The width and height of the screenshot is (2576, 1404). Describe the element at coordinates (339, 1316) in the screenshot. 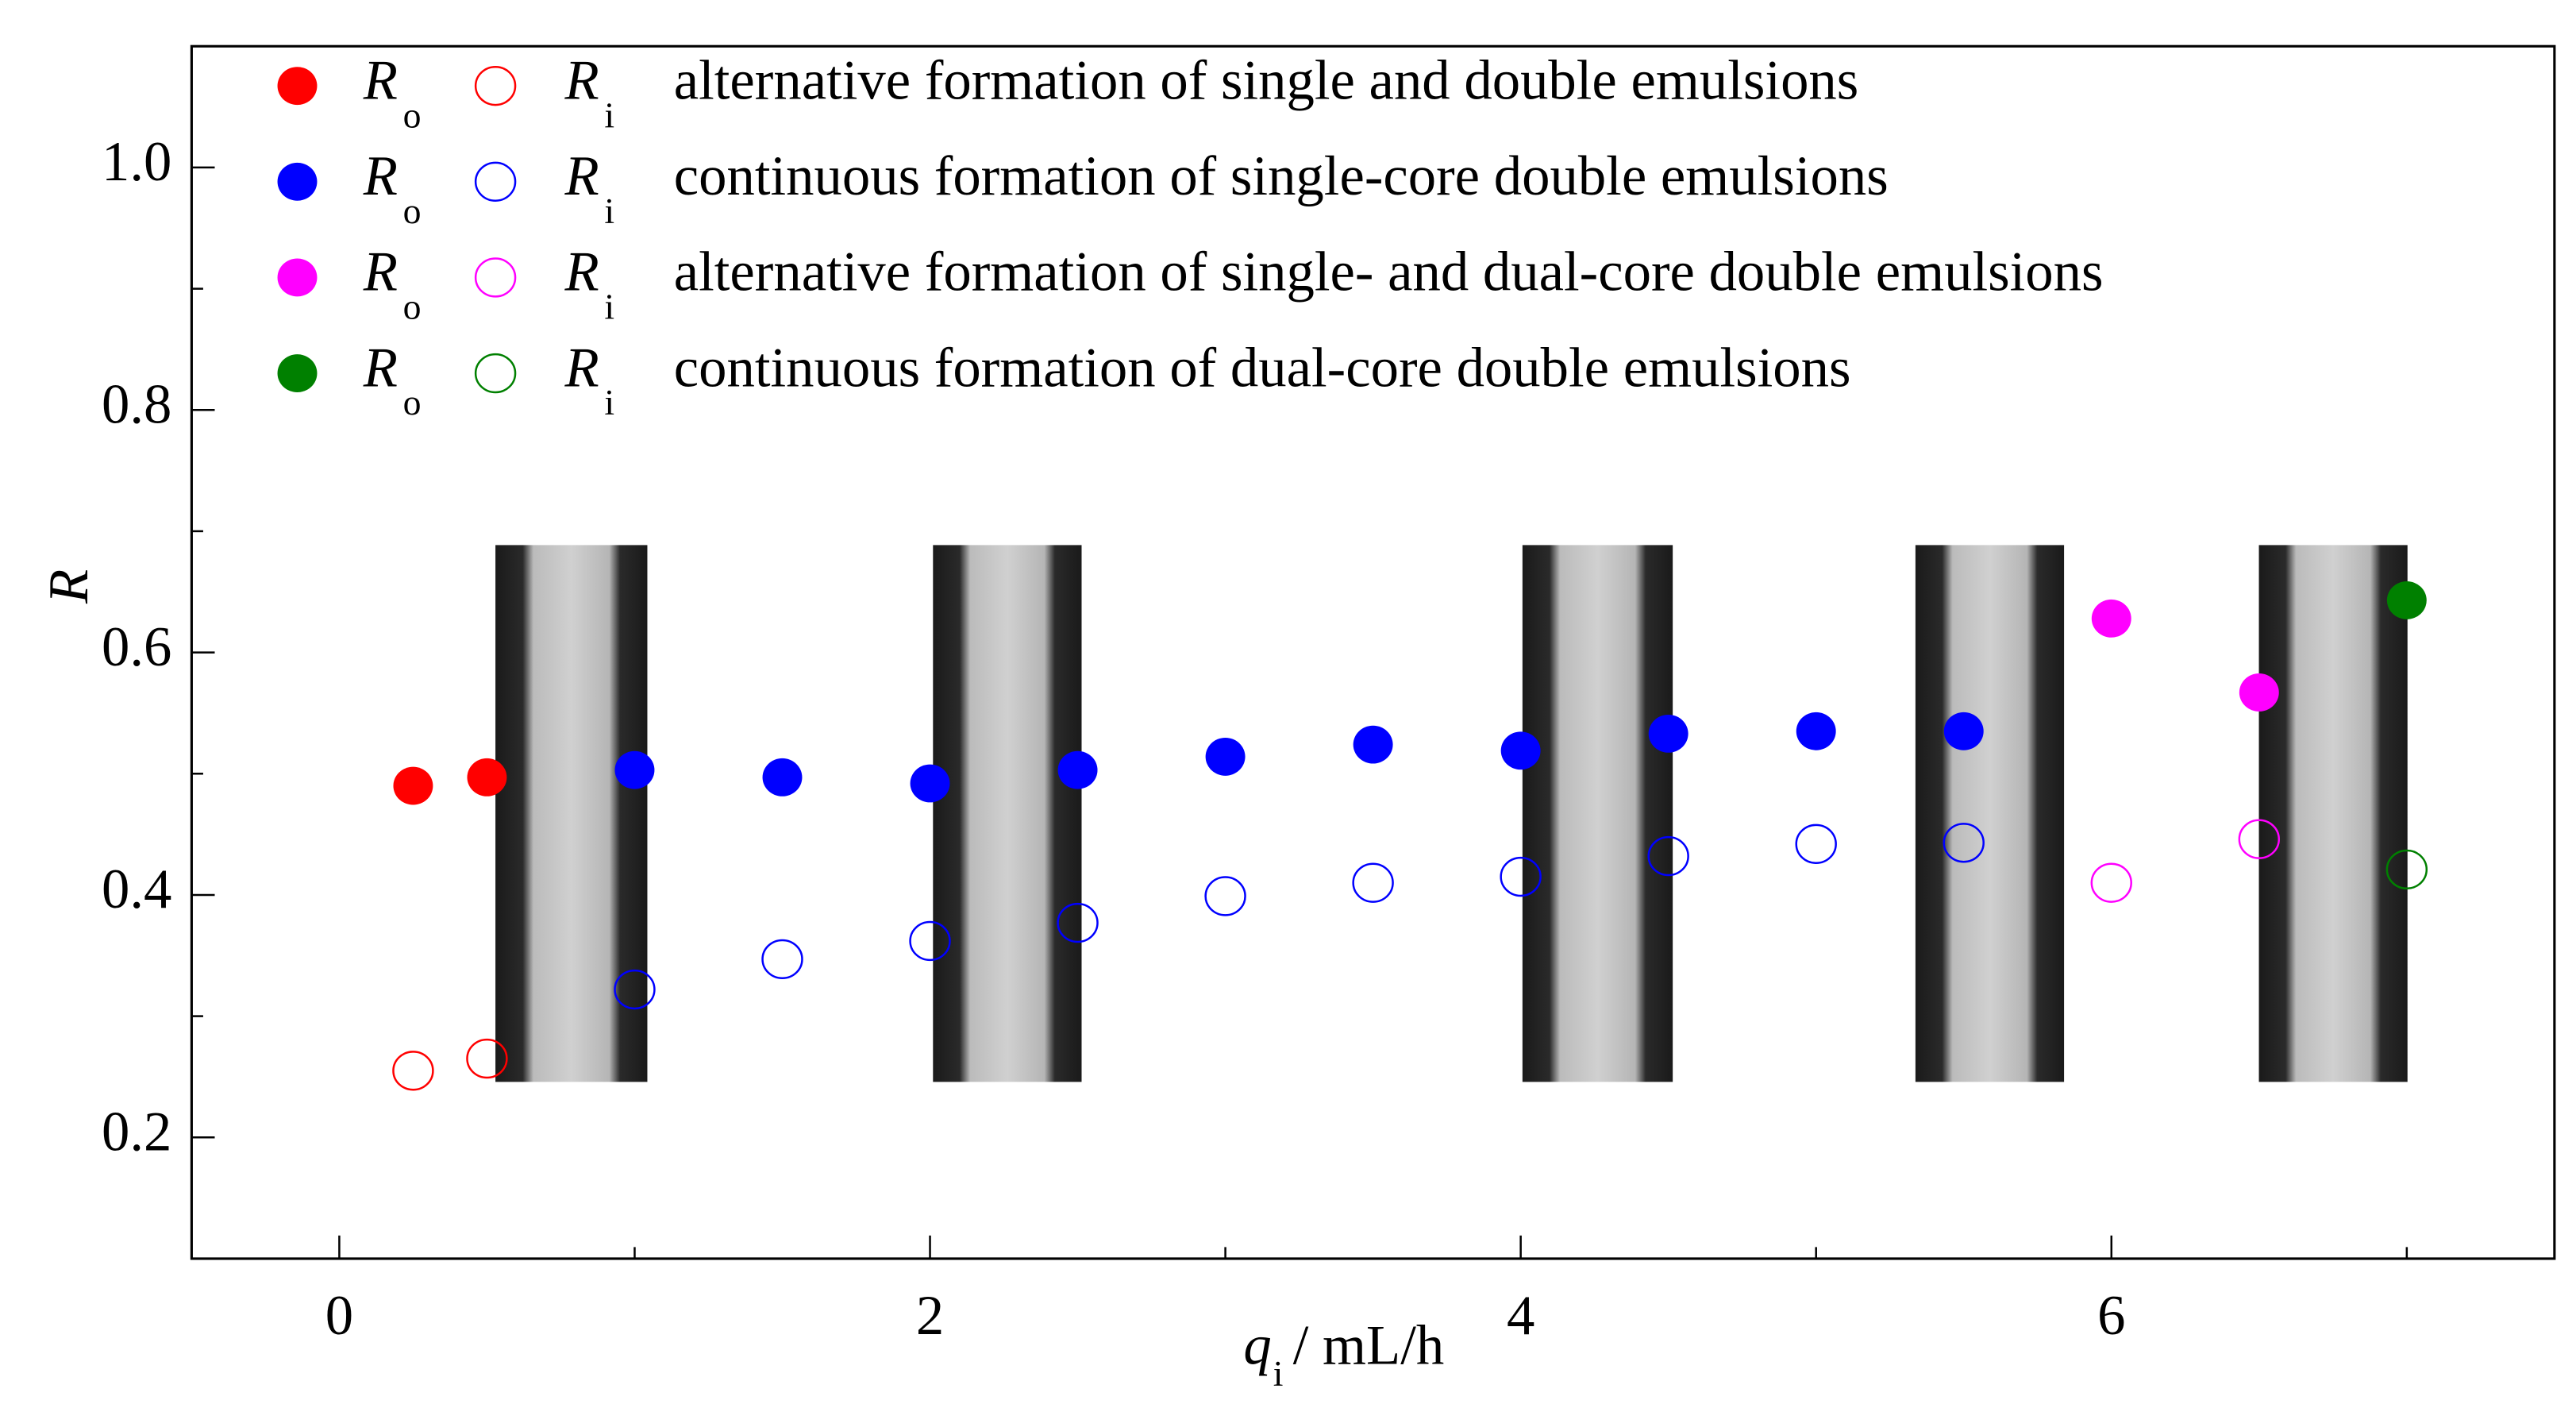

I see `x-tick-label: 0` at that location.